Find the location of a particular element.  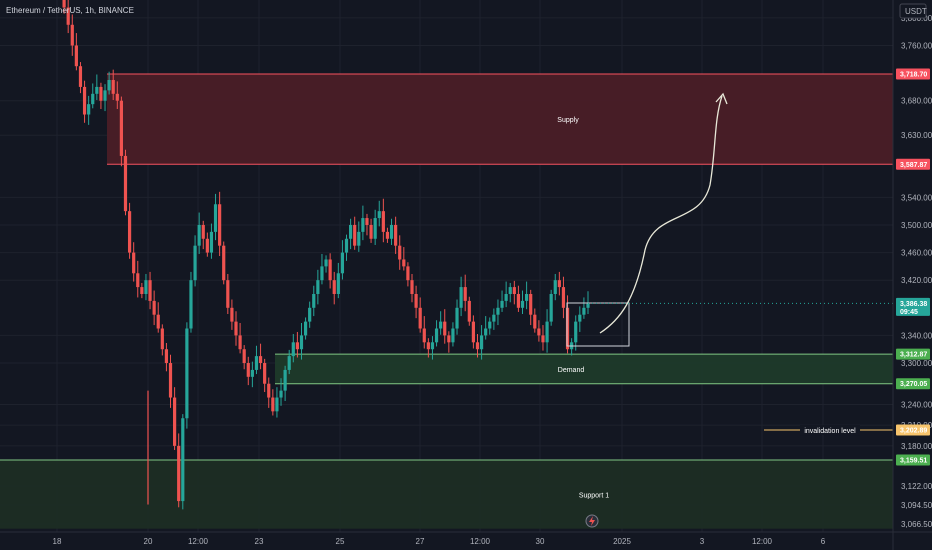

x-tick-label: 30 is located at coordinates (540, 541).